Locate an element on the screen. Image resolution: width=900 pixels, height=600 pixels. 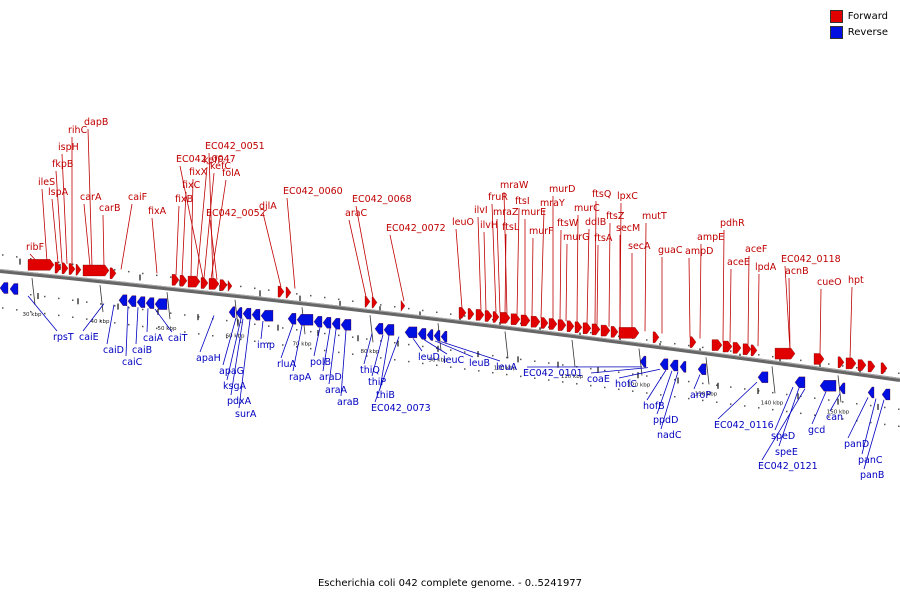
reverse-gene-label: caiE is located at coordinates (89, 337).